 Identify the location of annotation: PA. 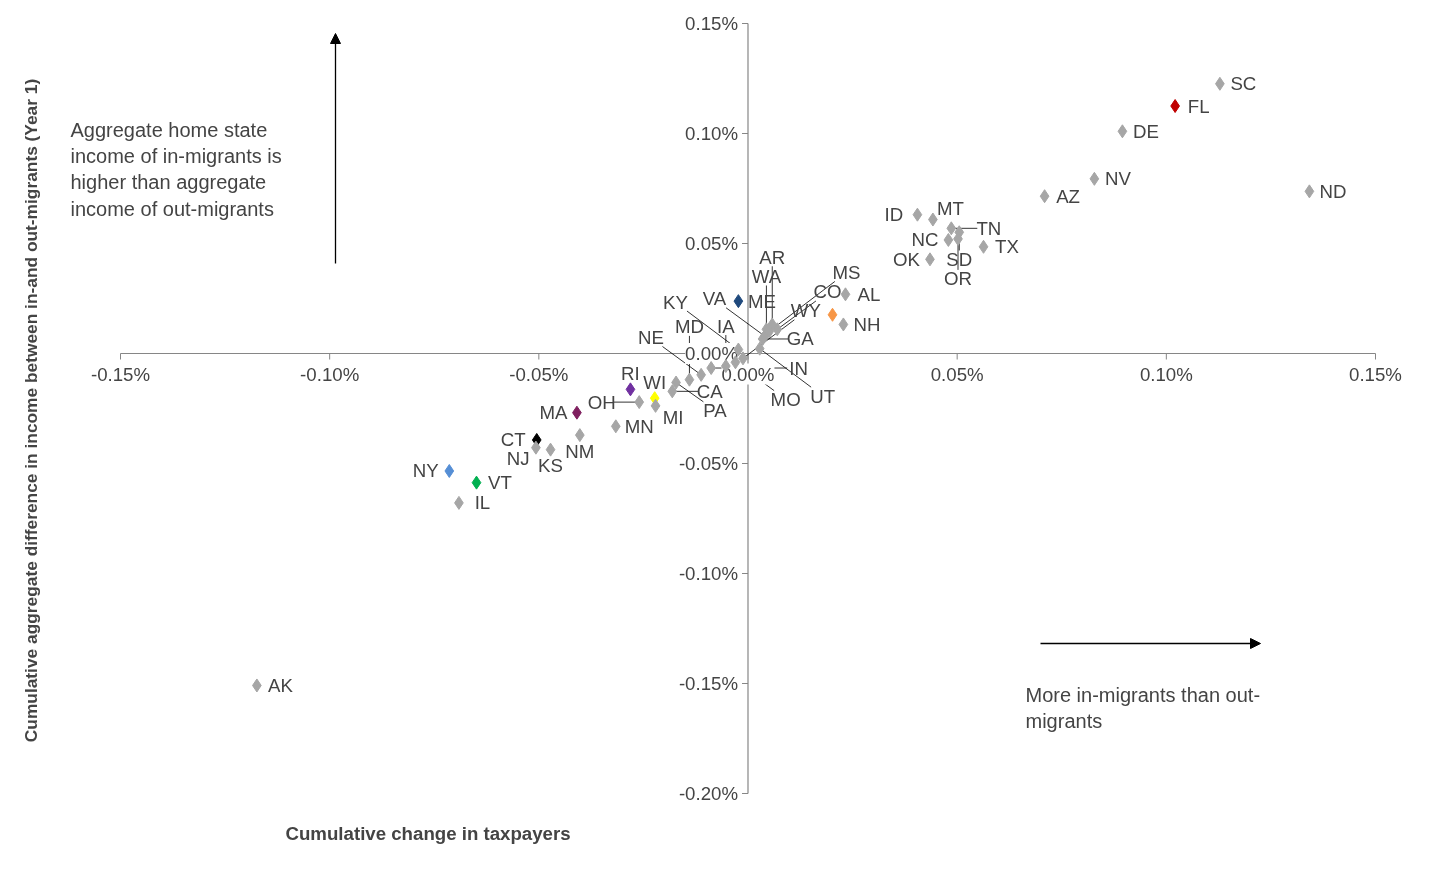
(715, 411).